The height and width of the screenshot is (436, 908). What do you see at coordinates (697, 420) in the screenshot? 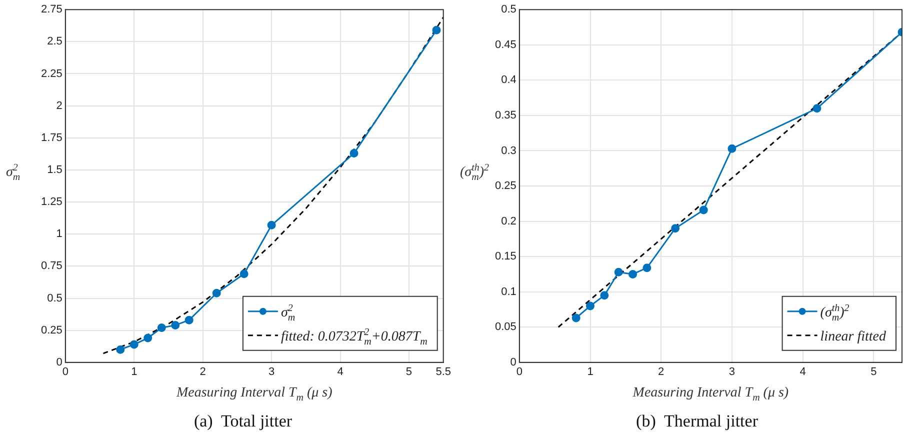
I see `text: (b) Thermal jitter` at bounding box center [697, 420].